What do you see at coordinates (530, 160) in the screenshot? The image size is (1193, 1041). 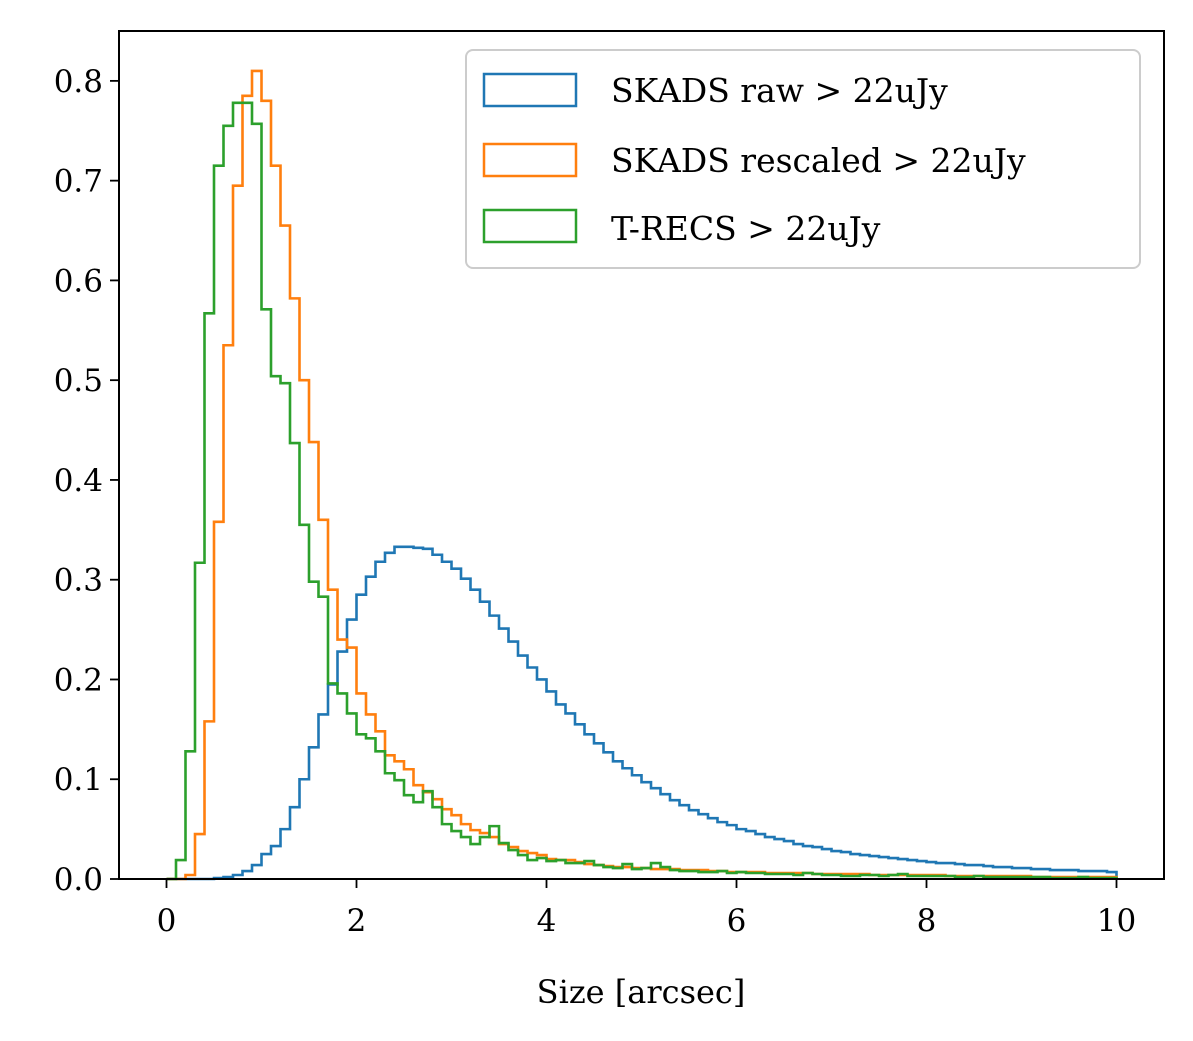 I see `legend-swatch-skads-rescaled` at bounding box center [530, 160].